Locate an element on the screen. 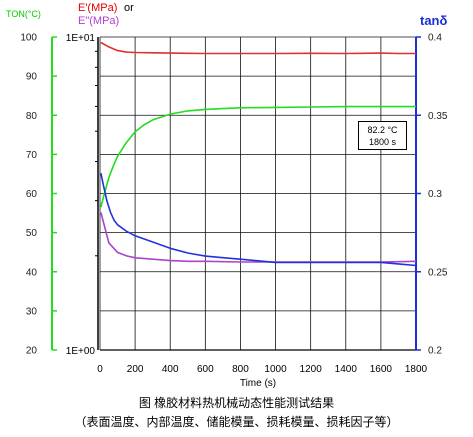 The image size is (473, 437). modulus-tick-label-top: 1E+01 is located at coordinates (81, 38).